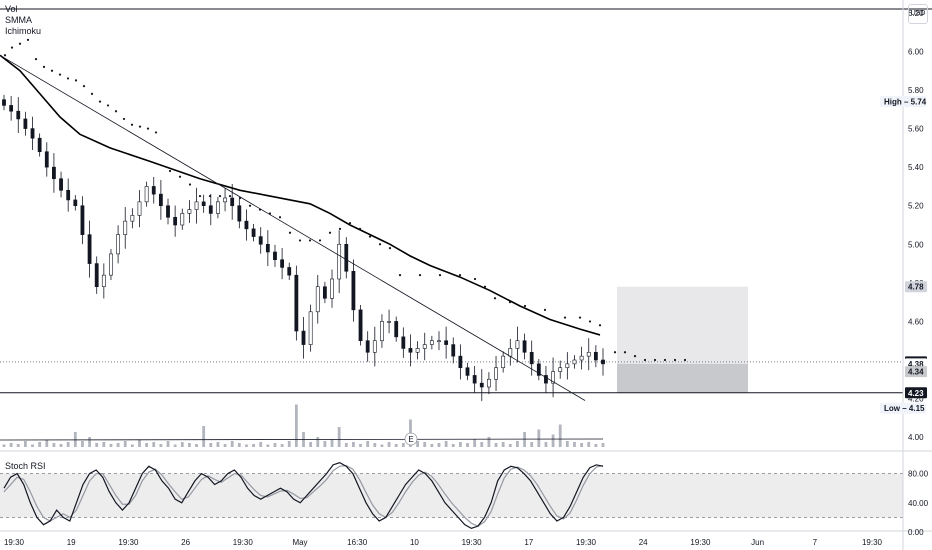 The width and height of the screenshot is (932, 550). I want to click on currency-button: USD, so click(918, 14).